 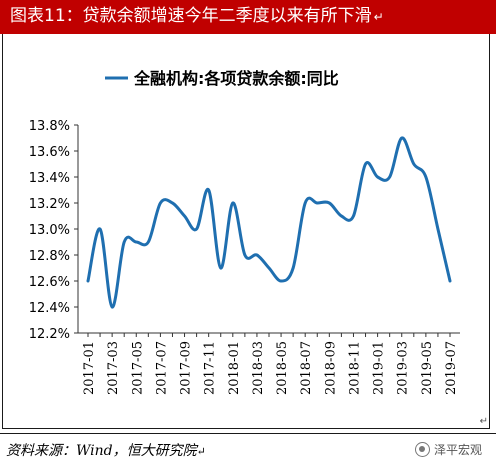 I want to click on x-tick-label: 2019-07, so click(x=451, y=368).